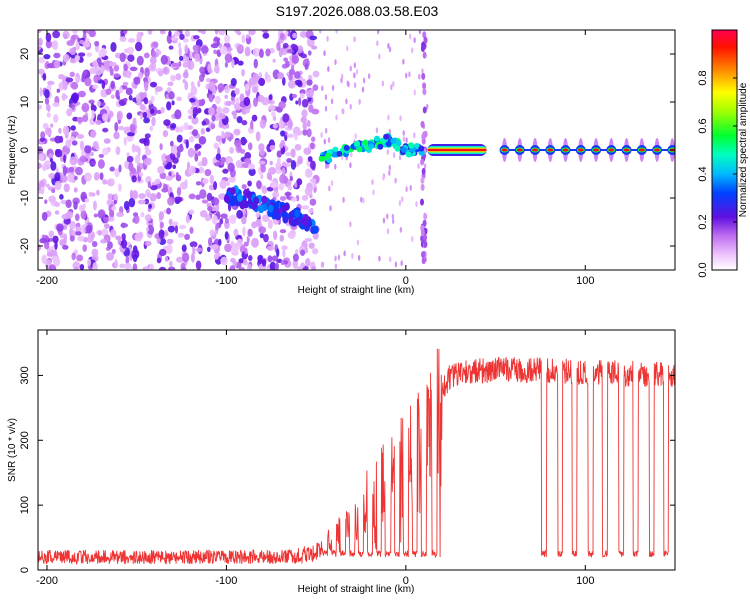 The image size is (750, 600). I want to click on track-blob, so click(276, 205).